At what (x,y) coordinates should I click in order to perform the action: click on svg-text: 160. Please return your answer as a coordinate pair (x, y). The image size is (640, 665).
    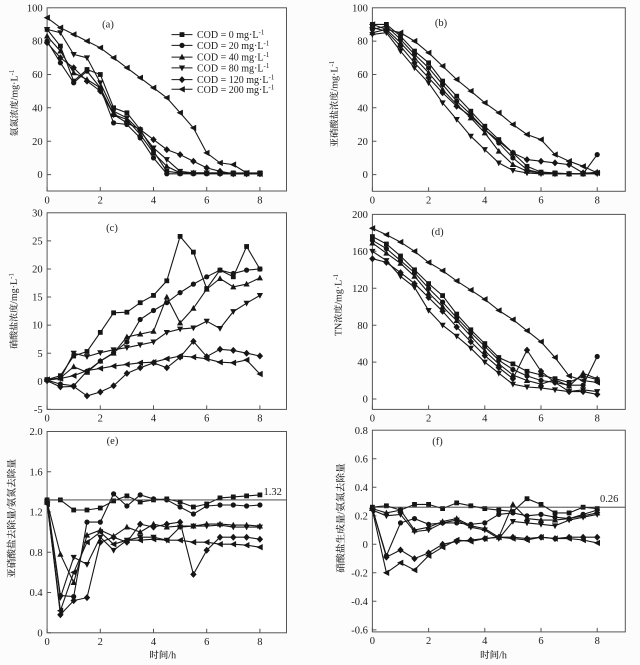
    Looking at the image, I should click on (360, 252).